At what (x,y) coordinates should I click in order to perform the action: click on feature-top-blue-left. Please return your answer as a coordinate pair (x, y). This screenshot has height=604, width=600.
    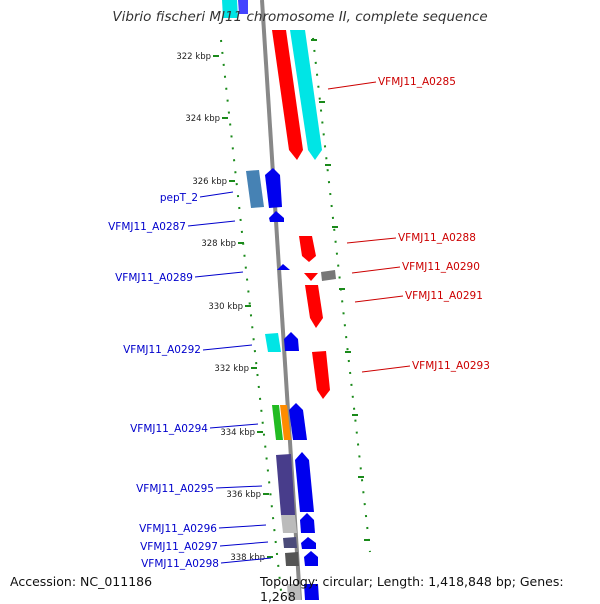
    Looking at the image, I should click on (243, 7).